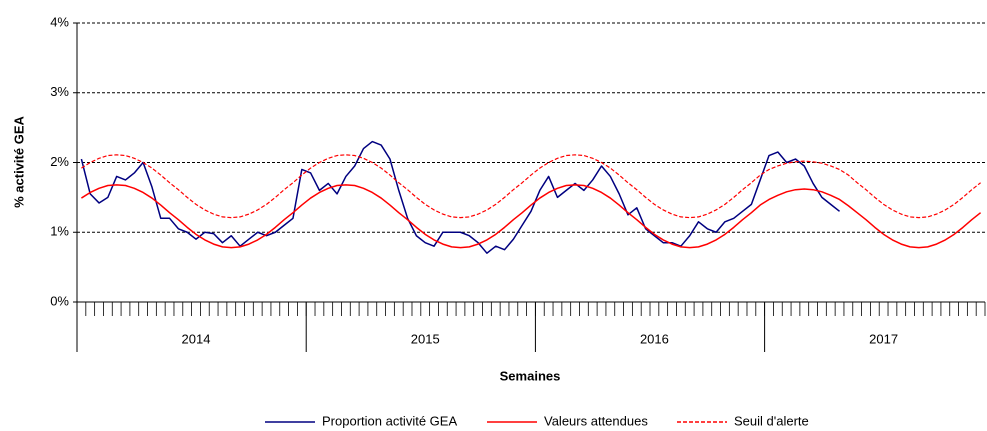 The height and width of the screenshot is (431, 987). What do you see at coordinates (18, 162) in the screenshot?
I see `y-axis-label: % activité GEA` at bounding box center [18, 162].